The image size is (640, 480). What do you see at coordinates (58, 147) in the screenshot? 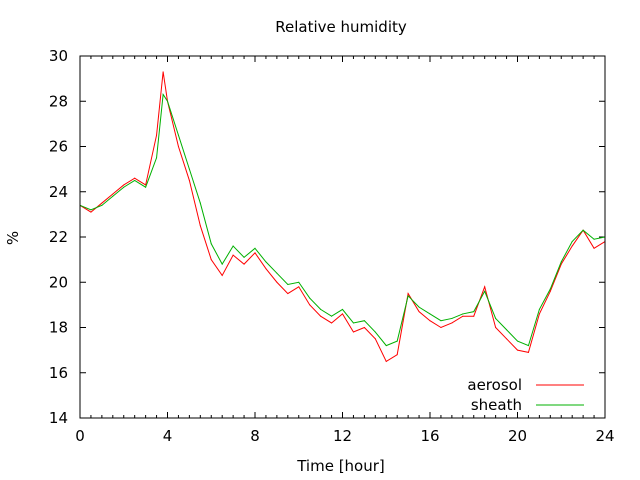
I see `y-tick-label: 26` at bounding box center [58, 147].